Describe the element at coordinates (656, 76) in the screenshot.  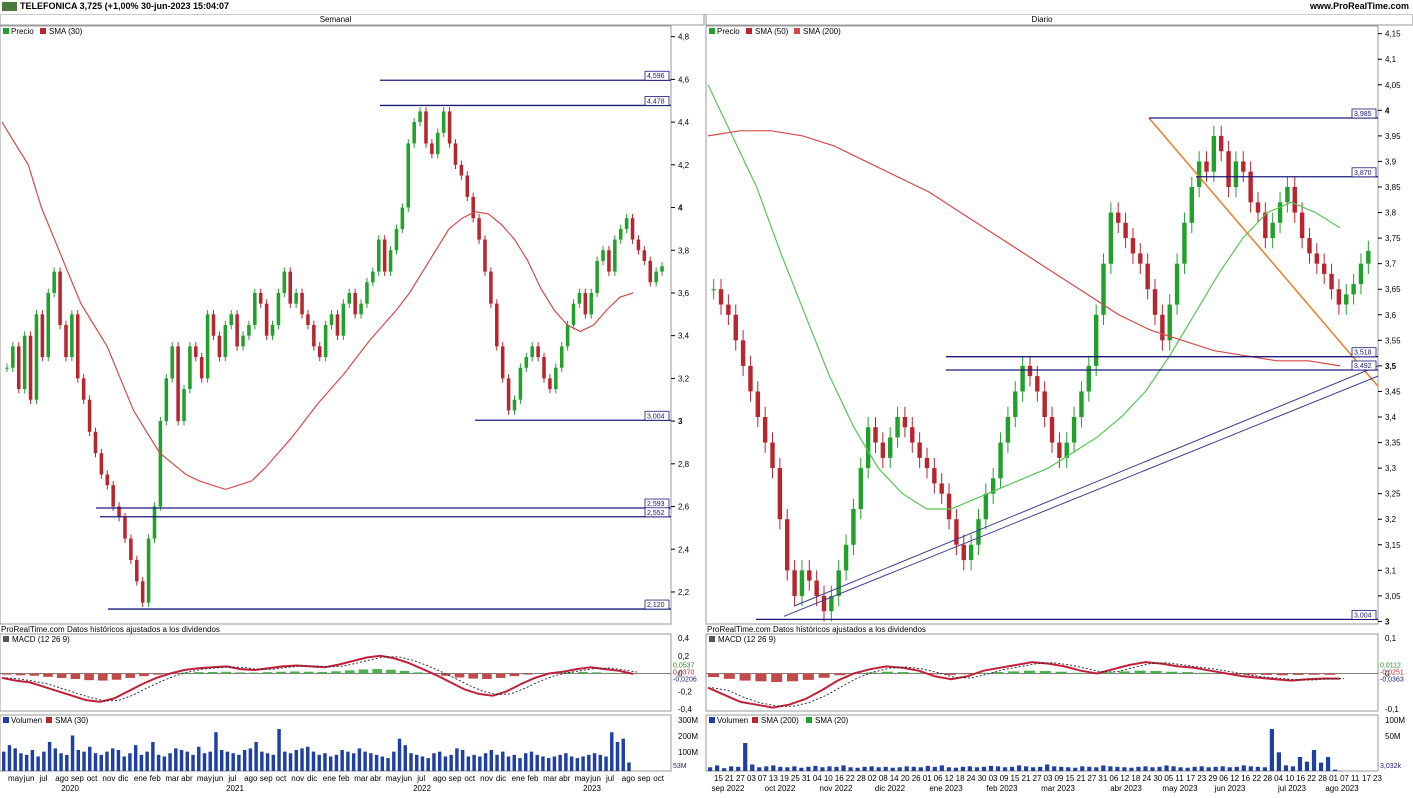
I see `price-level-label: 4,596` at that location.